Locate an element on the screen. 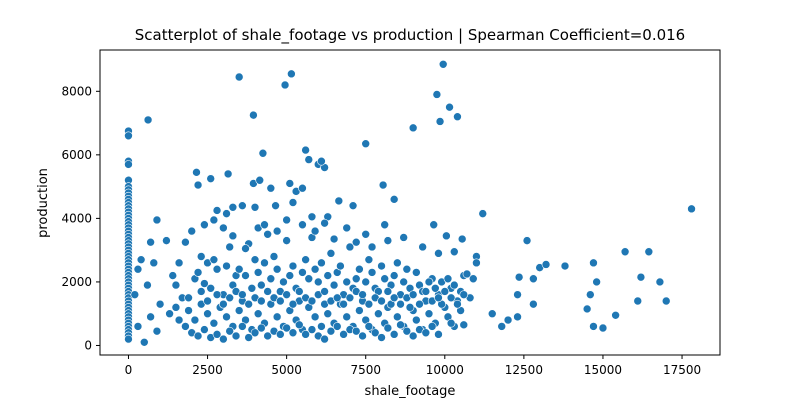 Image resolution: width=800 pixels, height=400 pixels. y-axis-label: production is located at coordinates (43, 203).